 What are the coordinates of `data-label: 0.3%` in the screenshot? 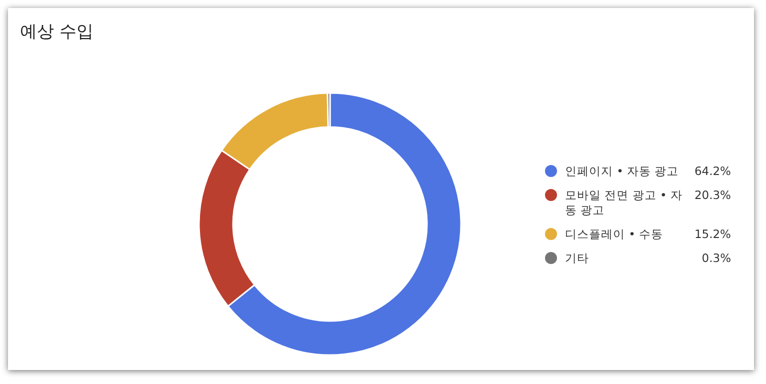 It's located at (715, 258).